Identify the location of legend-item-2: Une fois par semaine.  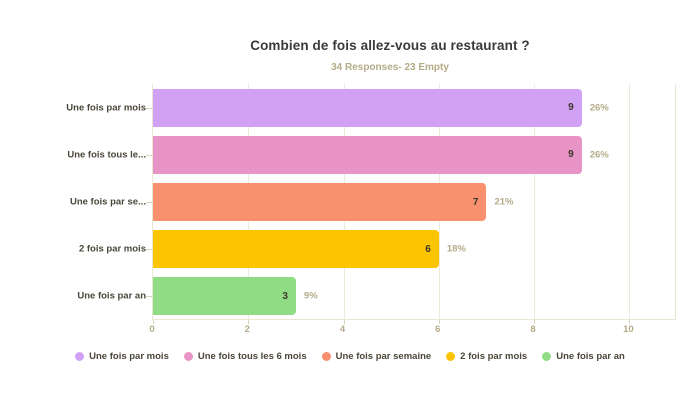
(376, 356).